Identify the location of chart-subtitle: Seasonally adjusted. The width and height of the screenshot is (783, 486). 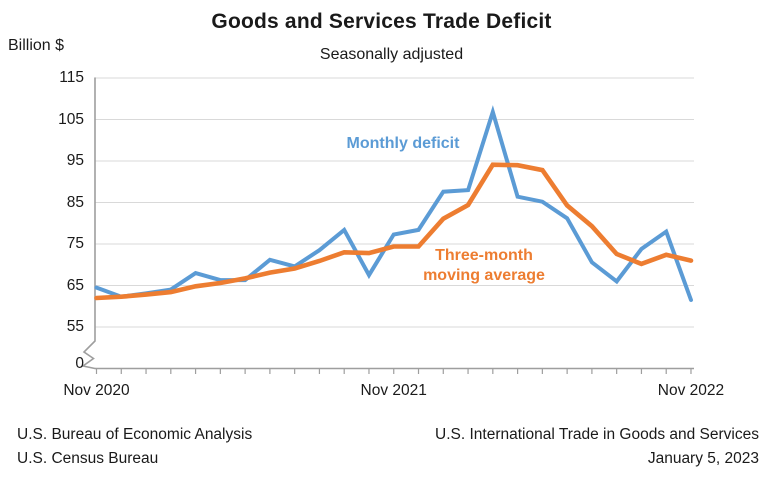
(391, 54).